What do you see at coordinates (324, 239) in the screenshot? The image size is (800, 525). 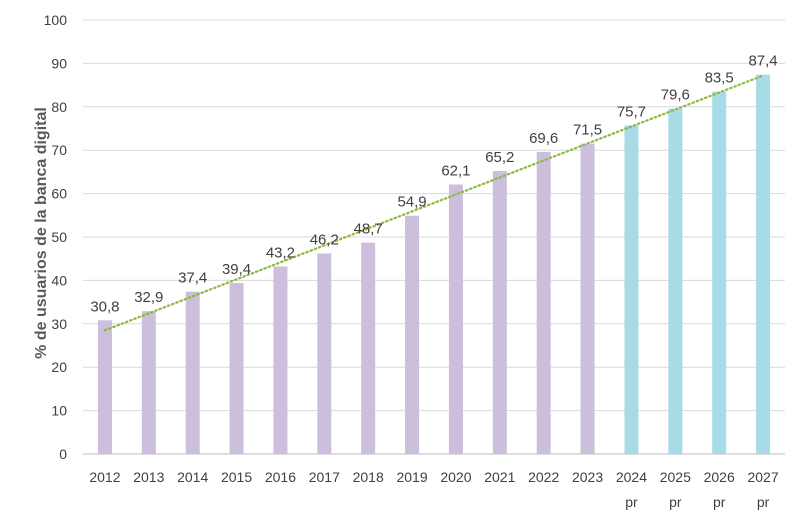 I see `data-label: 46,2` at bounding box center [324, 239].